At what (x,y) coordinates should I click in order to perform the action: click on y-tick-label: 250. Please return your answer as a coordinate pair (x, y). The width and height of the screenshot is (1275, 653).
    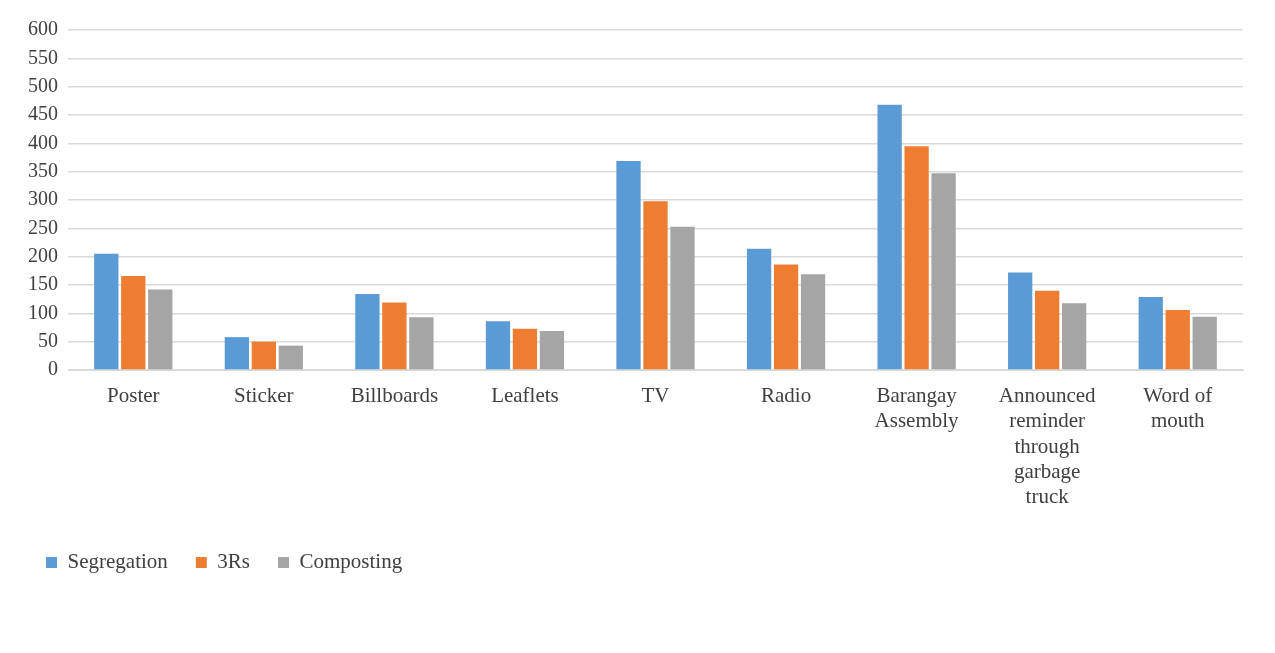
    Looking at the image, I should click on (43, 226).